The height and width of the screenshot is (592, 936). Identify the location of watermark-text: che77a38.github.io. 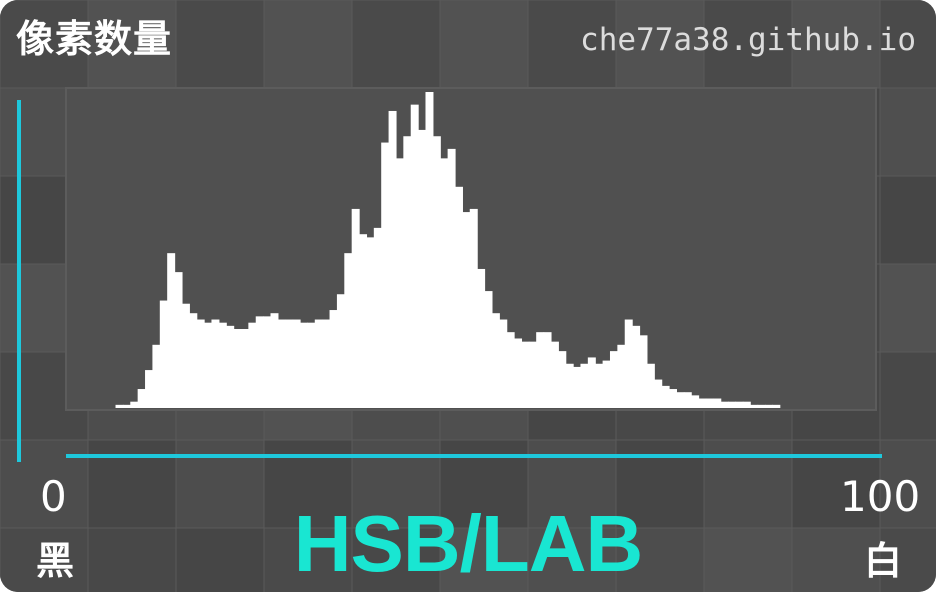
(748, 40).